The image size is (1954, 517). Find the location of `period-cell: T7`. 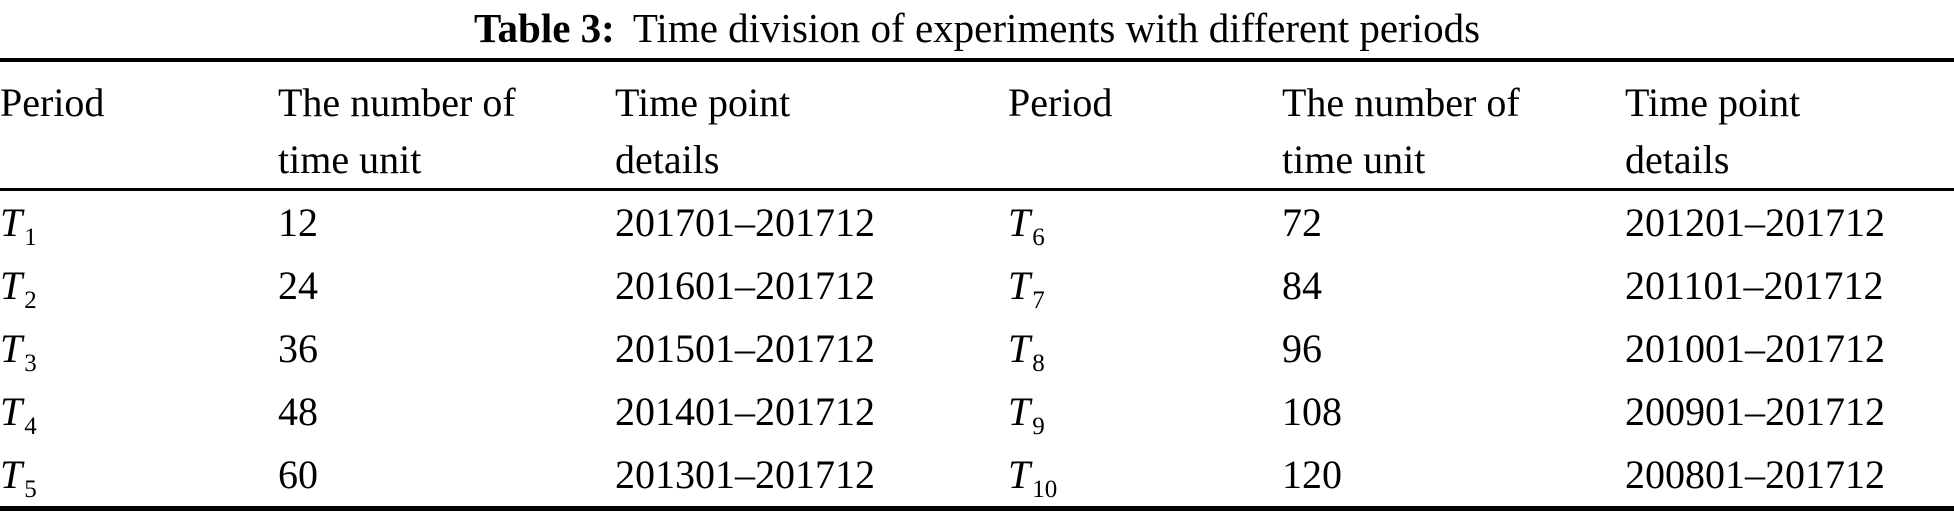

period-cell: T7 is located at coordinates (1145, 285).